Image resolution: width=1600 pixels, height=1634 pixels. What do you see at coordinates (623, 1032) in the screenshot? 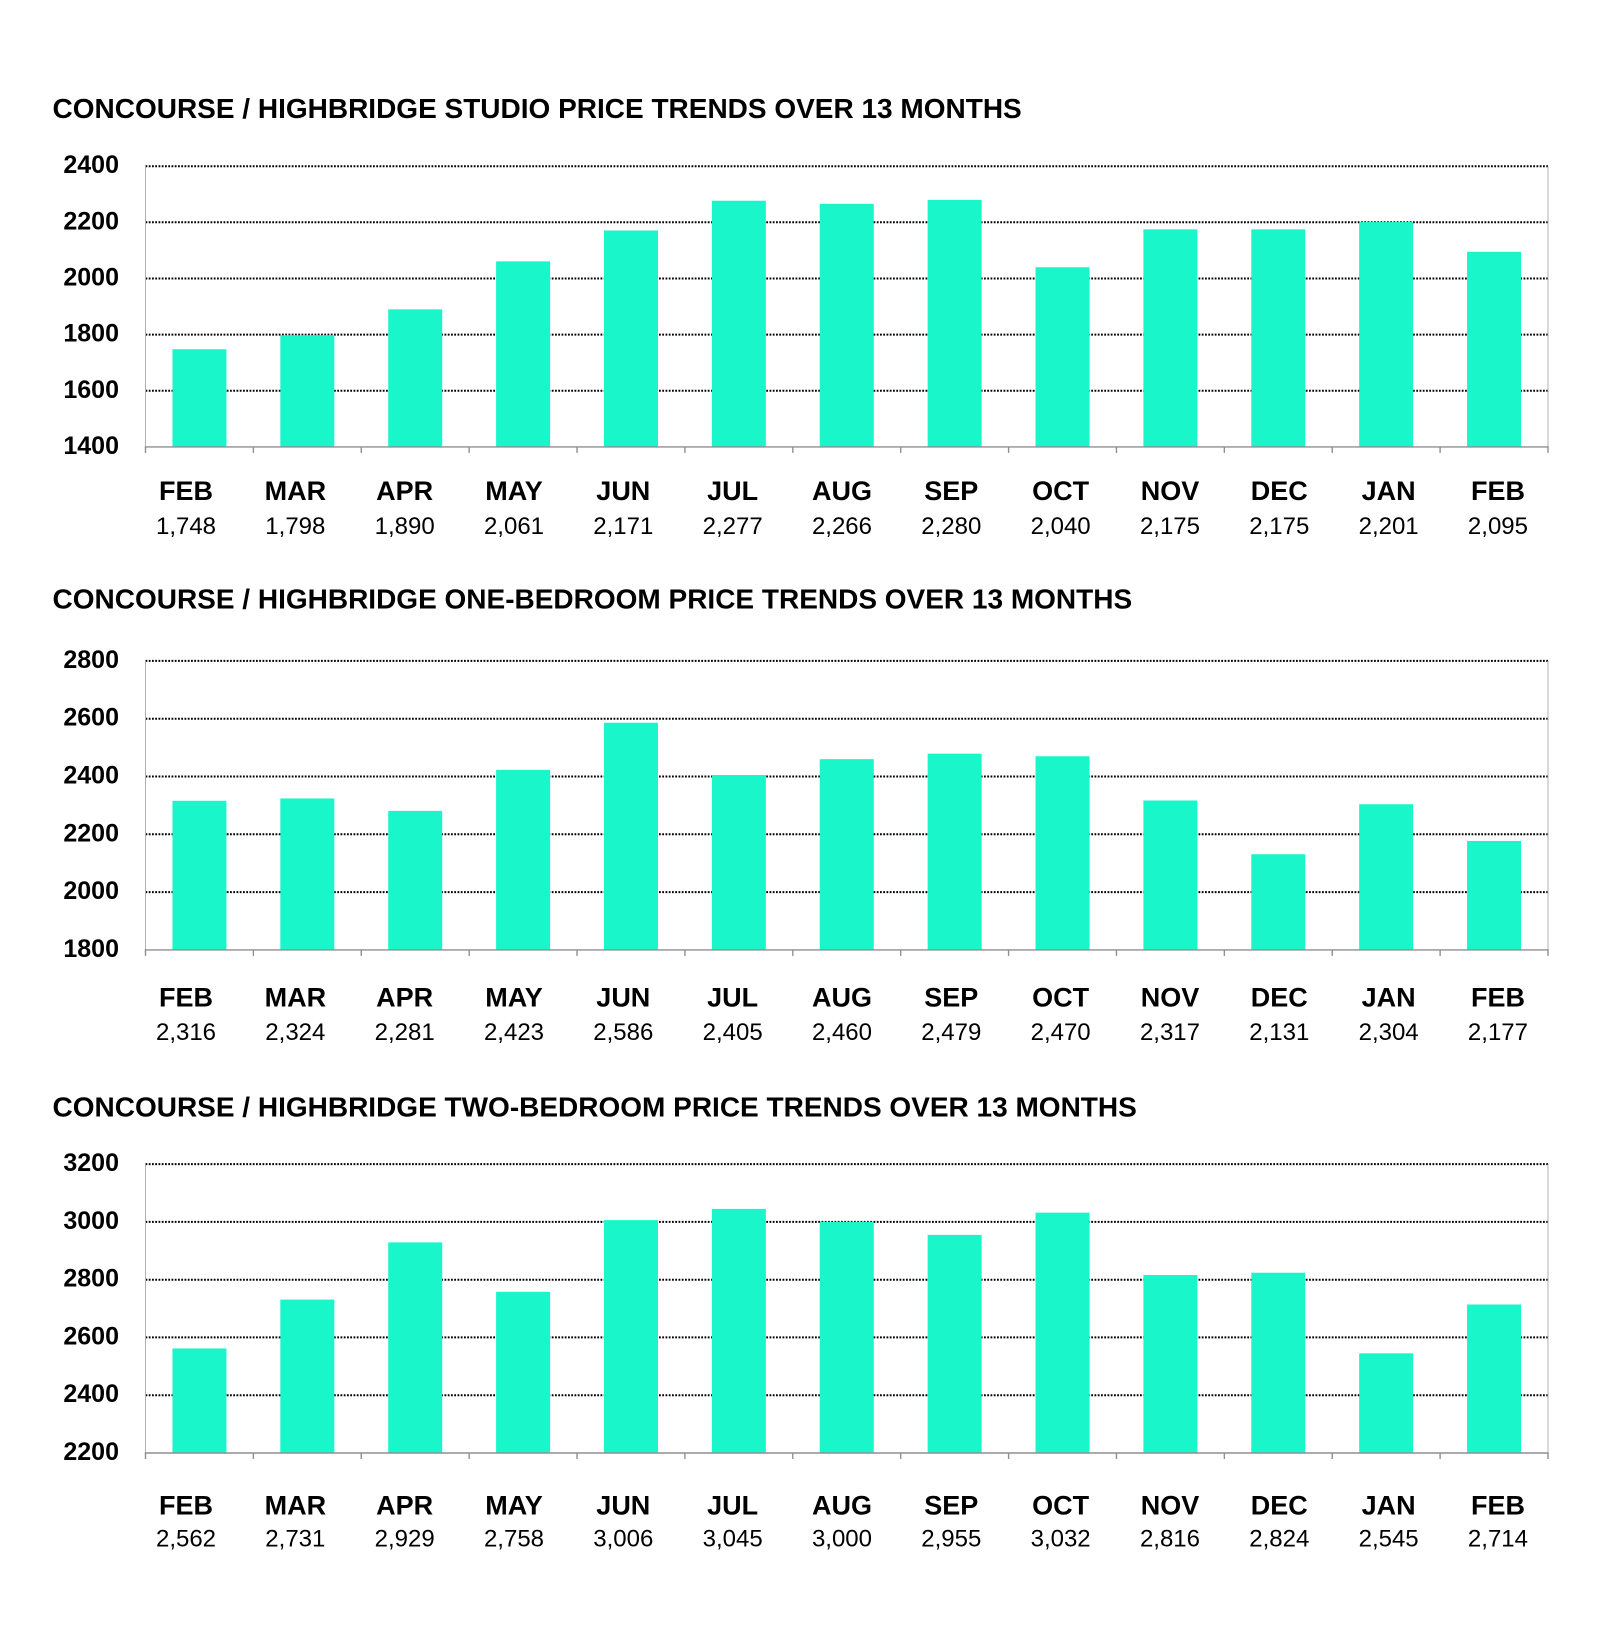
I see `svg-text: 2,586` at bounding box center [623, 1032].